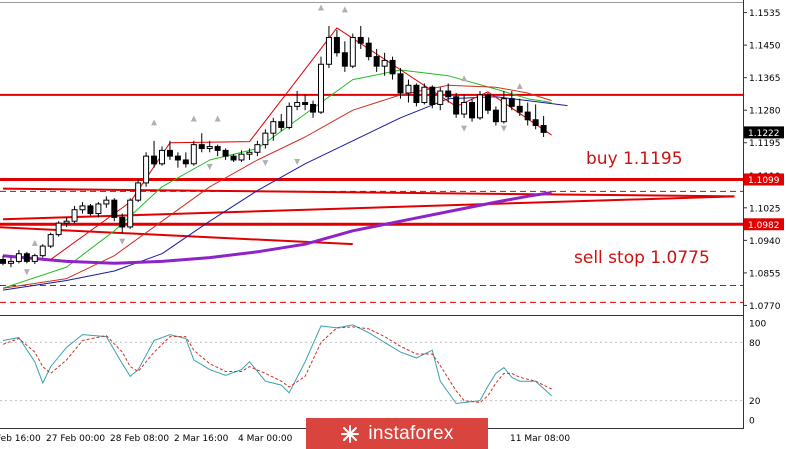 This screenshot has height=449, width=786. Describe the element at coordinates (350, 433) in the screenshot. I see `instaforex-logo-icon` at that location.